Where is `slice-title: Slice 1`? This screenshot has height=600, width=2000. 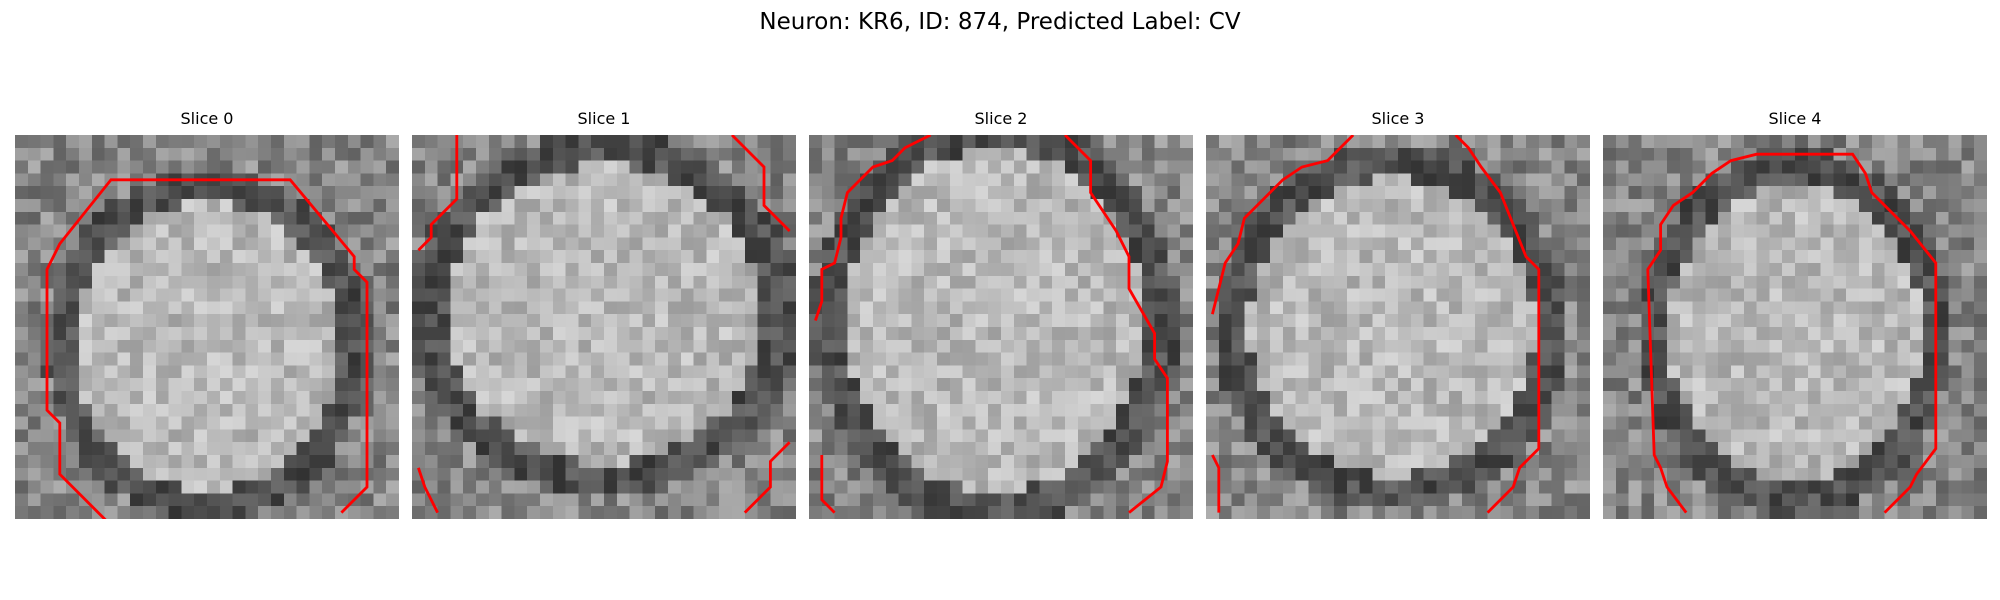 slice-title: Slice 1 is located at coordinates (604, 118).